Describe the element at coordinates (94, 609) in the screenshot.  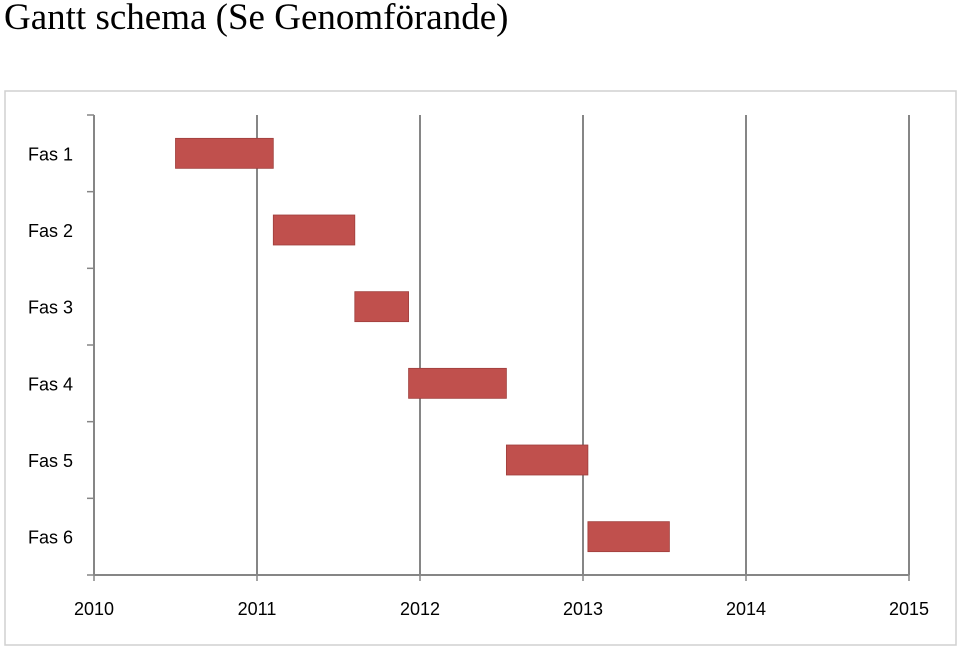
I see `x-tick-label-2010: 2010` at that location.